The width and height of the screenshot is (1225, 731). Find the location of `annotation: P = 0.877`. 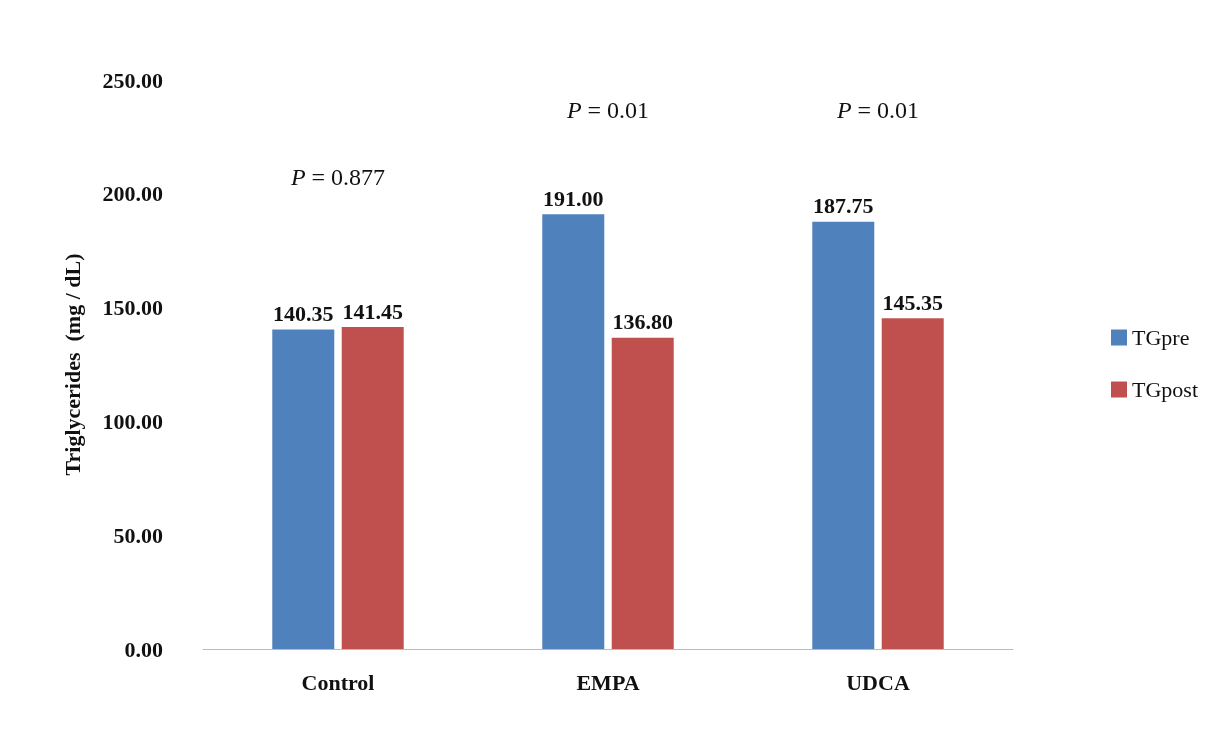

annotation: P = 0.877 is located at coordinates (337, 177).